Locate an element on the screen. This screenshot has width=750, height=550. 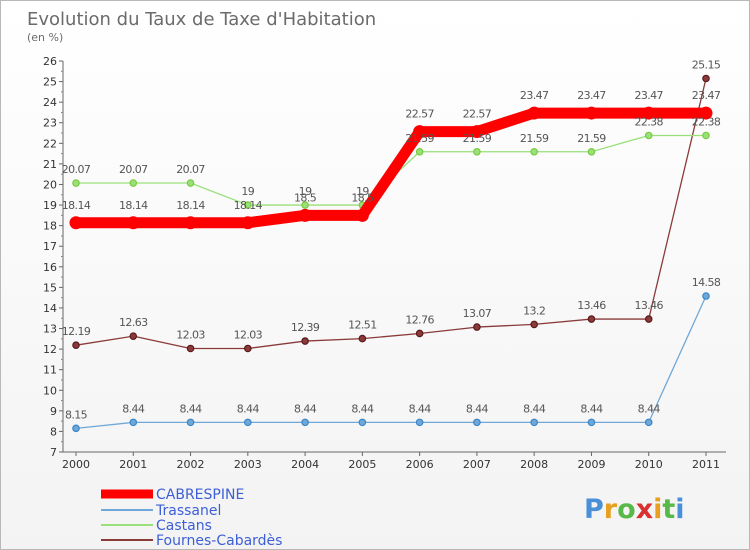
y-tick-label: 20 is located at coordinates (50, 184).